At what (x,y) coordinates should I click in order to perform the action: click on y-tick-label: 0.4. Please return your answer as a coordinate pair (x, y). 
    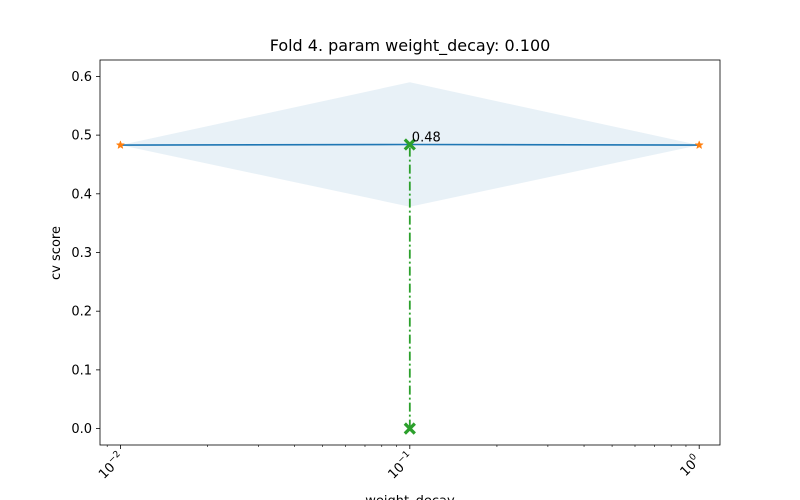
    Looking at the image, I should click on (81, 194).